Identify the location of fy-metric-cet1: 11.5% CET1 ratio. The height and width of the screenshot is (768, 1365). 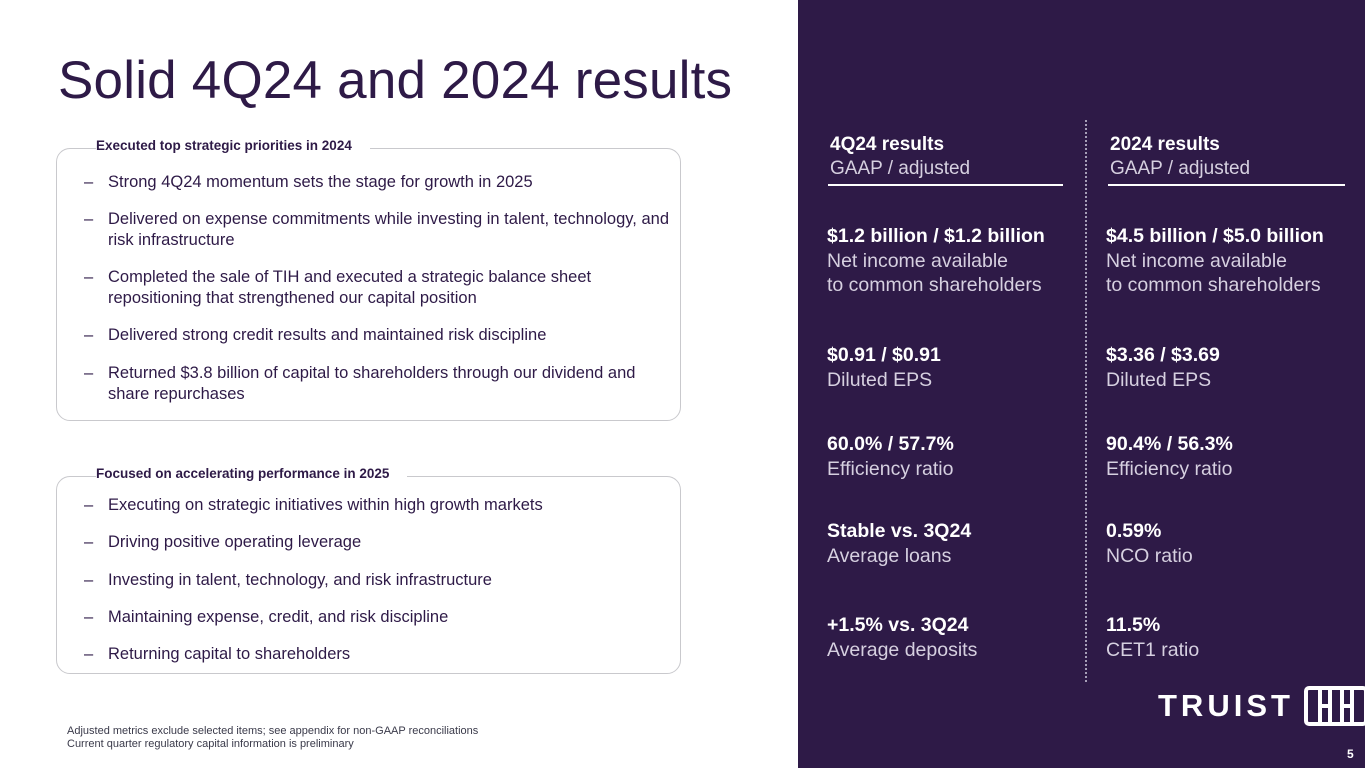
(1152, 637).